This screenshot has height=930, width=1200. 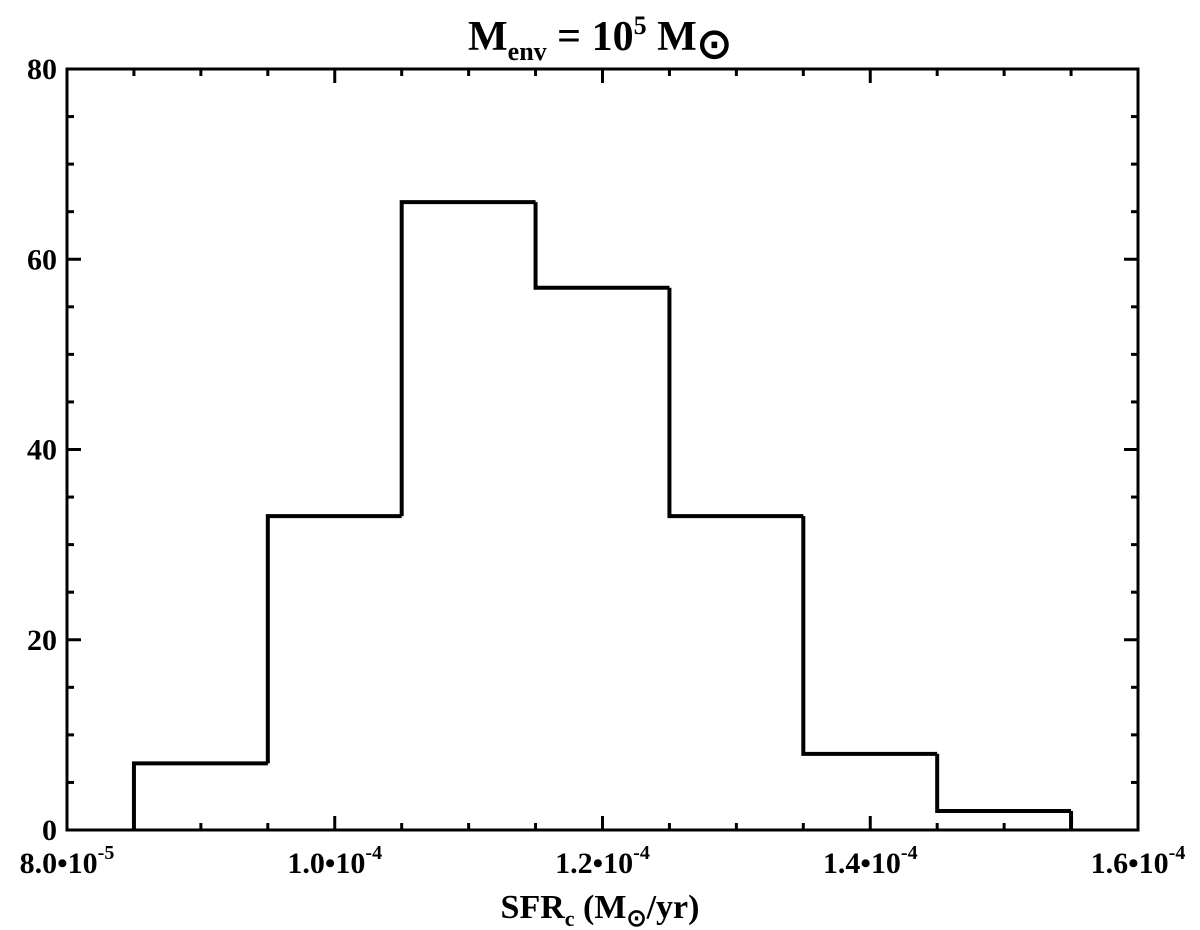 I want to click on x-tick-label-base: 8.0•10, so click(x=59, y=863).